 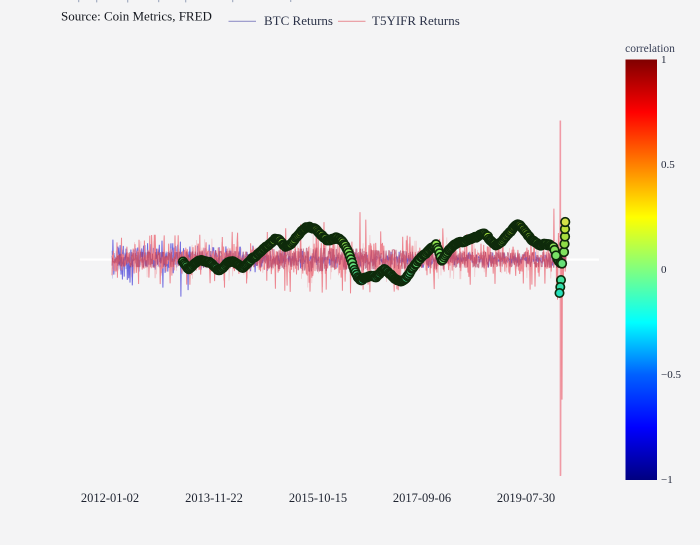 What do you see at coordinates (664, 60) in the screenshot?
I see `svg-text: 1` at bounding box center [664, 60].